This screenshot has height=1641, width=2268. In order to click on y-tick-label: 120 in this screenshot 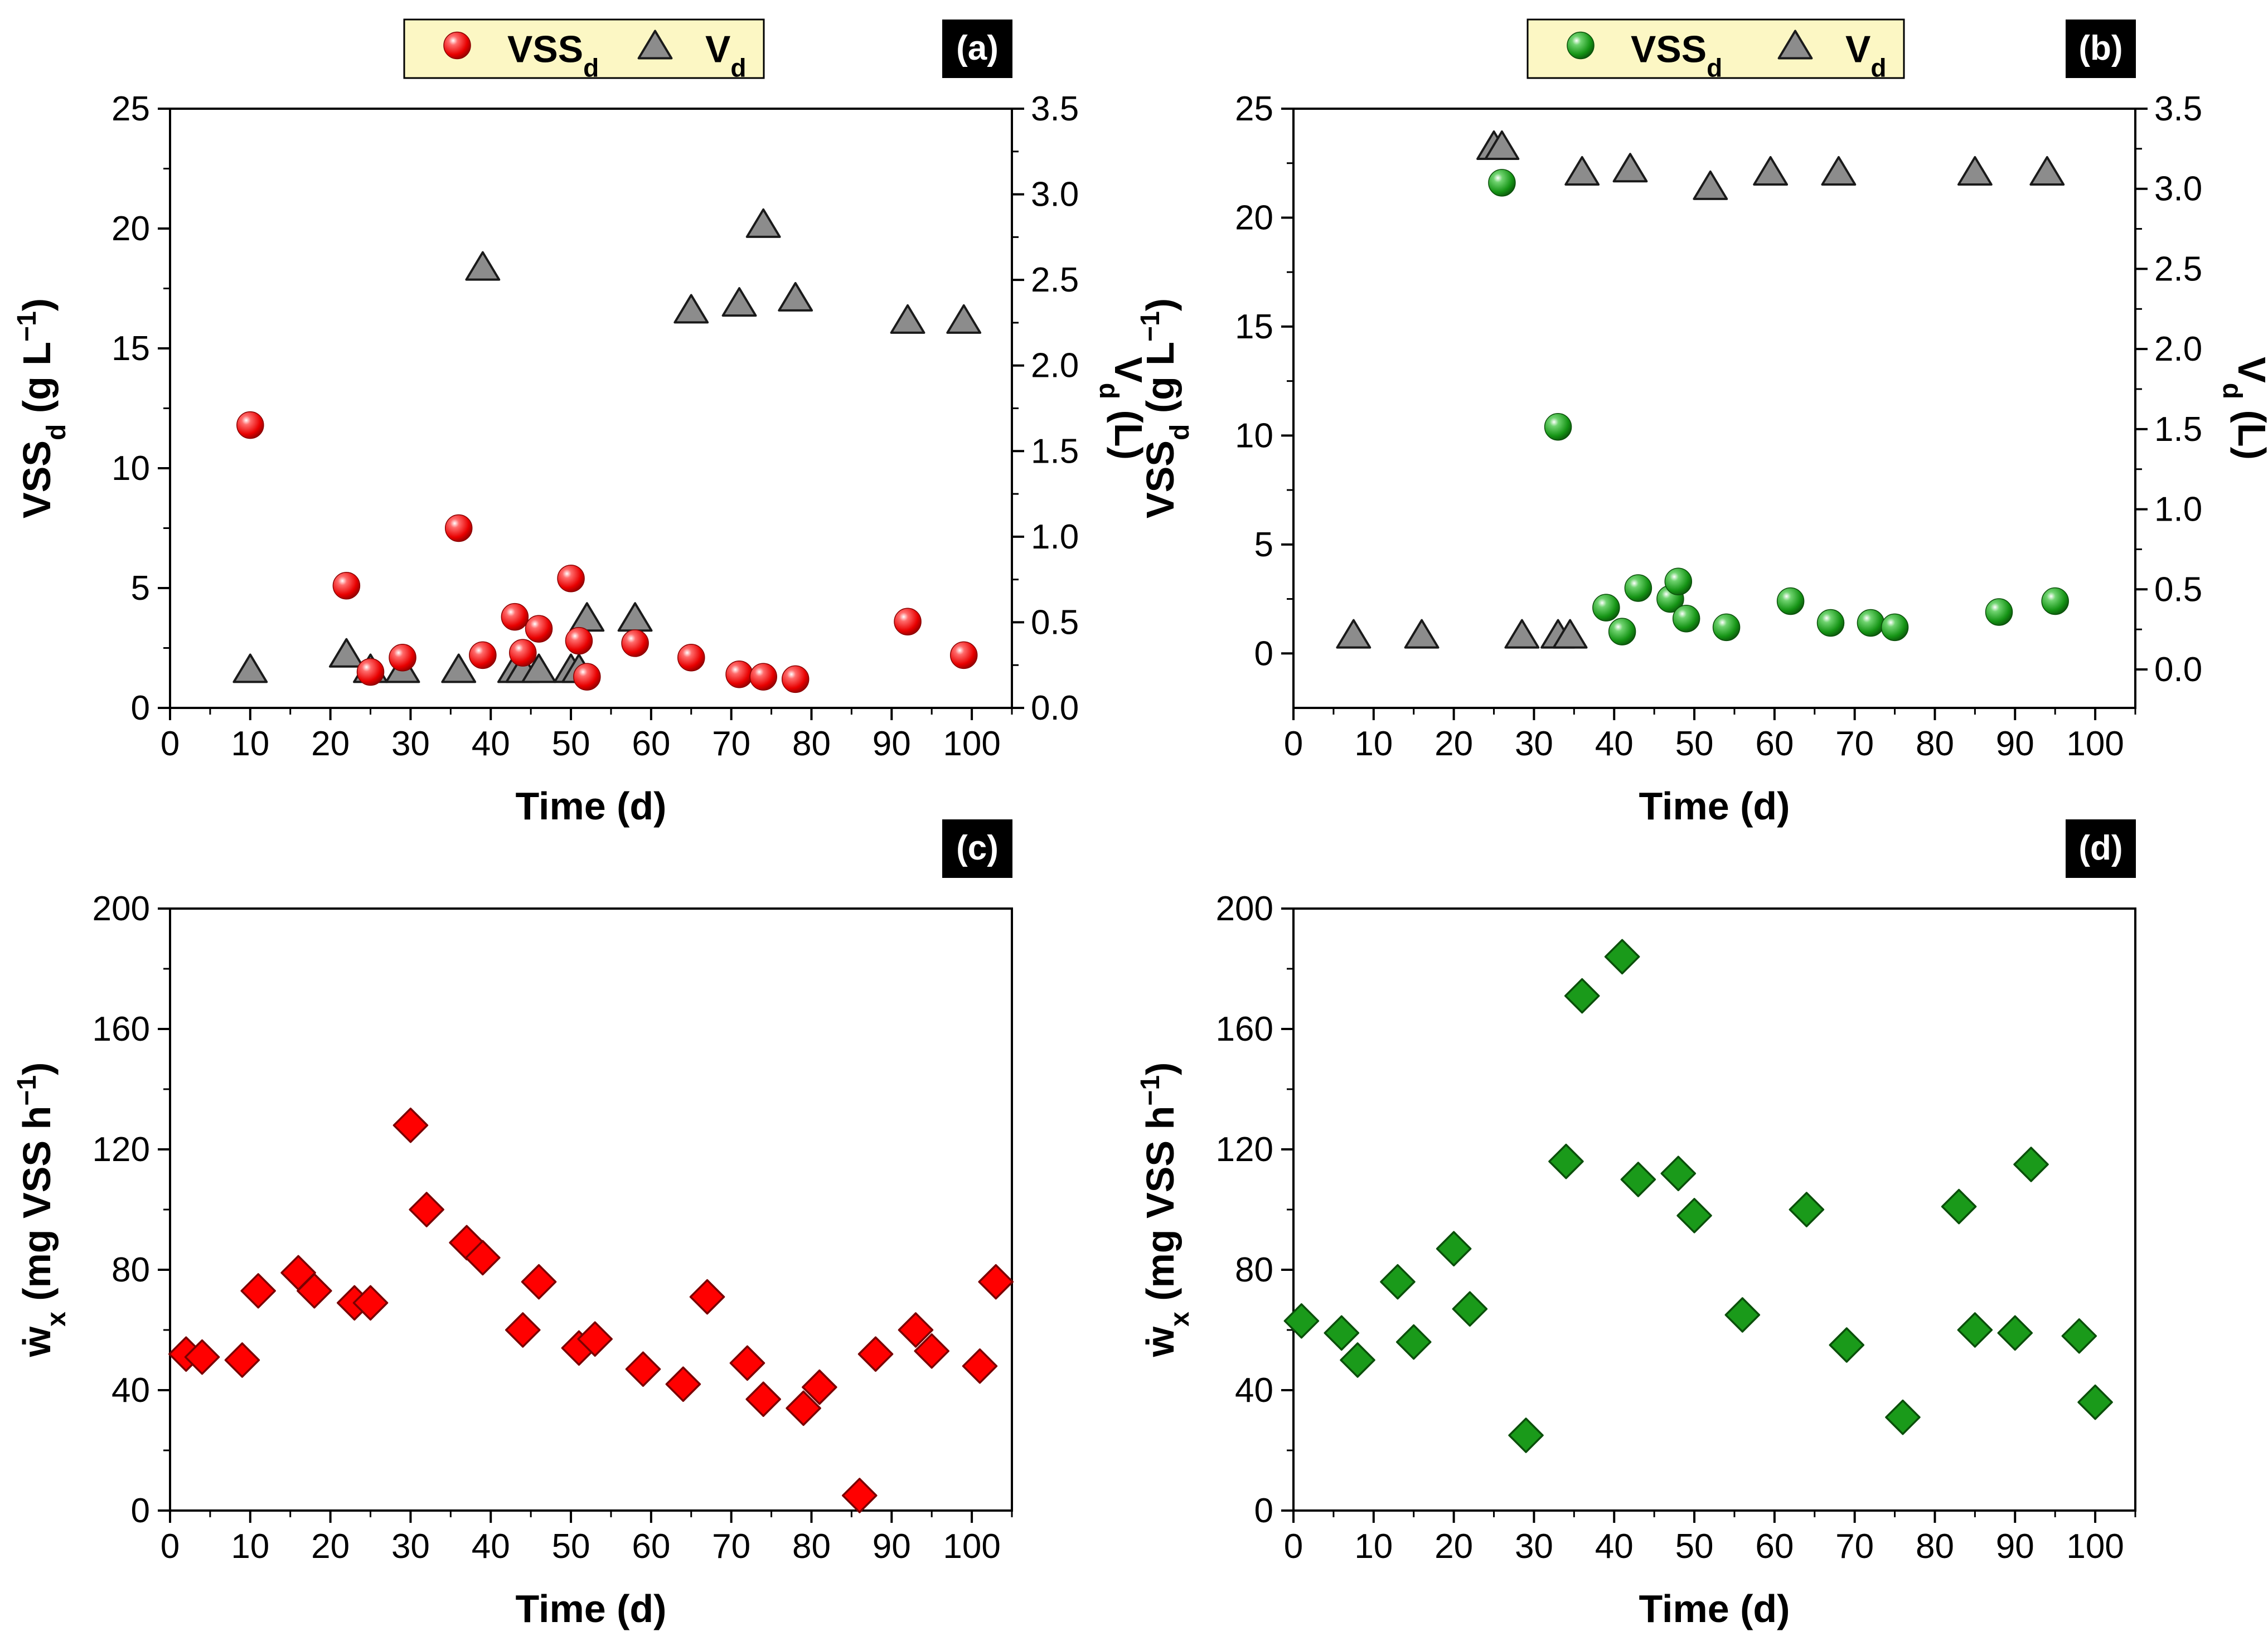, I will do `click(121, 1149)`.